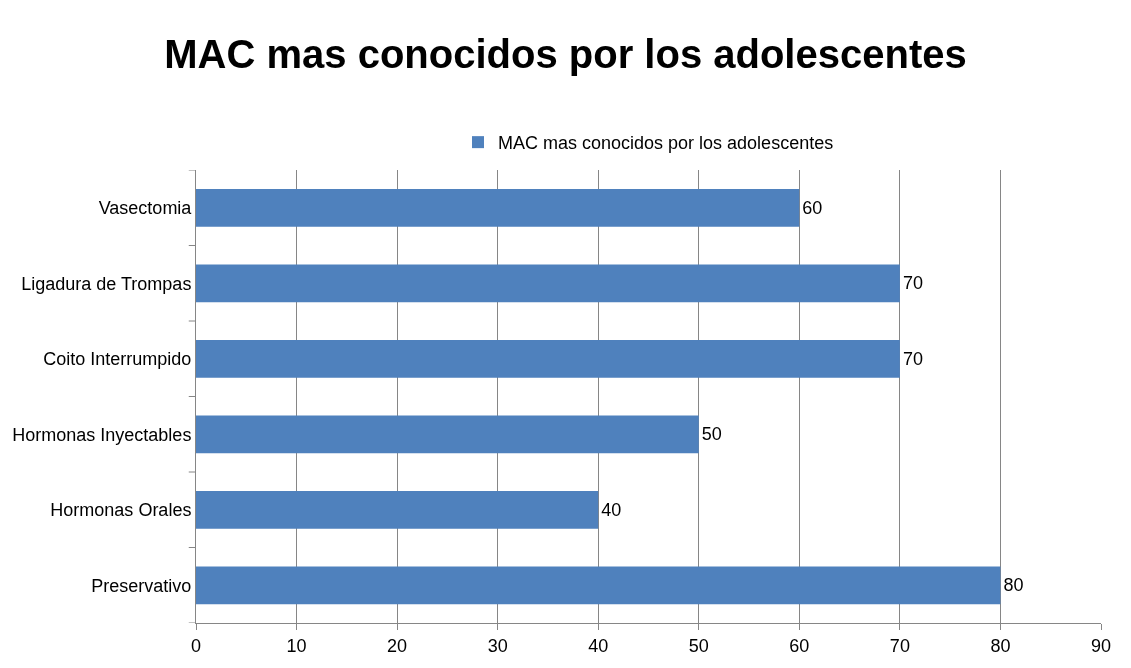 The image size is (1131, 668). I want to click on x-tick-label: 70, so click(899, 645).